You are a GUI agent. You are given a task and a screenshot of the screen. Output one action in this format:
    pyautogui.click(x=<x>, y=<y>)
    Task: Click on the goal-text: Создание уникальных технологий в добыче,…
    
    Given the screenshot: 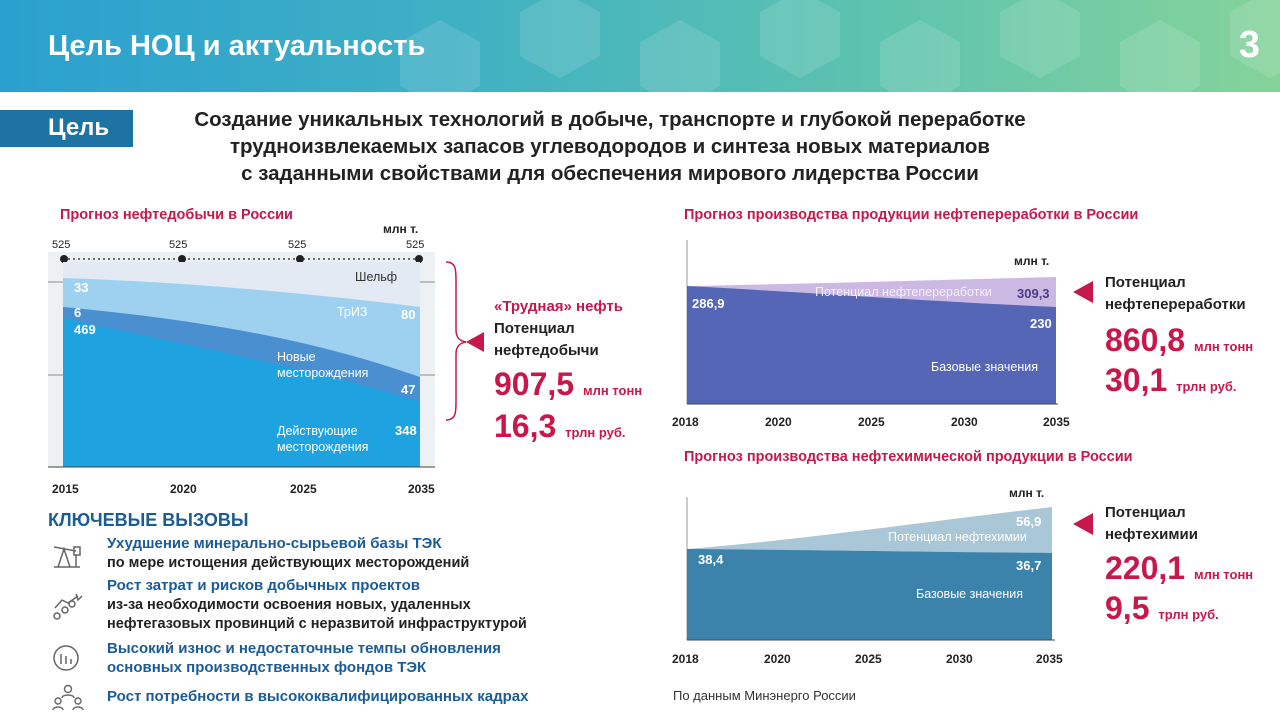 What is the action you would take?
    pyautogui.click(x=610, y=146)
    